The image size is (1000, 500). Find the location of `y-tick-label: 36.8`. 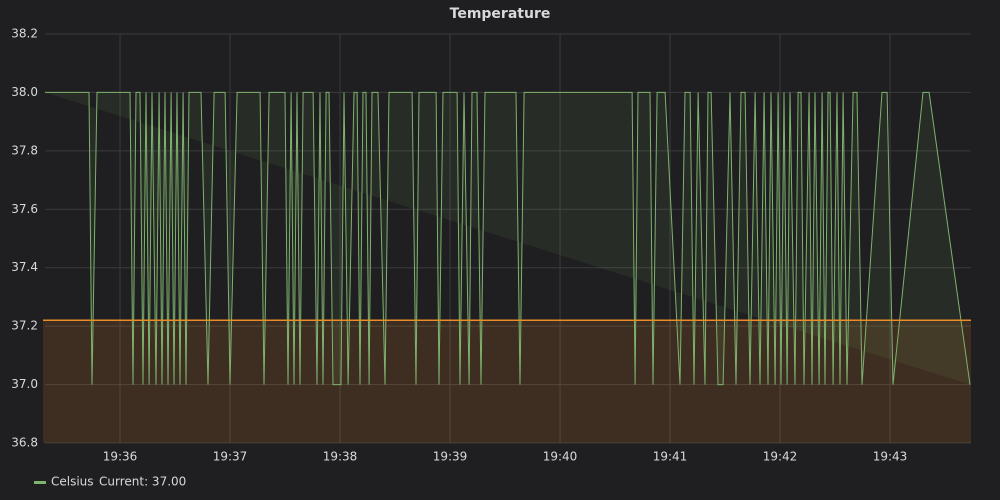

y-tick-label: 36.8 is located at coordinates (24, 443).